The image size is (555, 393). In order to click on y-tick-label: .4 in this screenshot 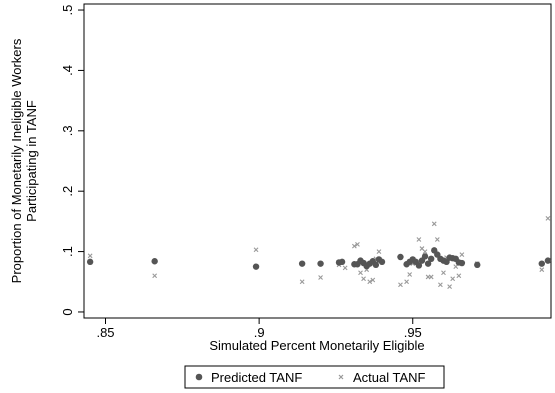, I will do `click(67, 70)`.